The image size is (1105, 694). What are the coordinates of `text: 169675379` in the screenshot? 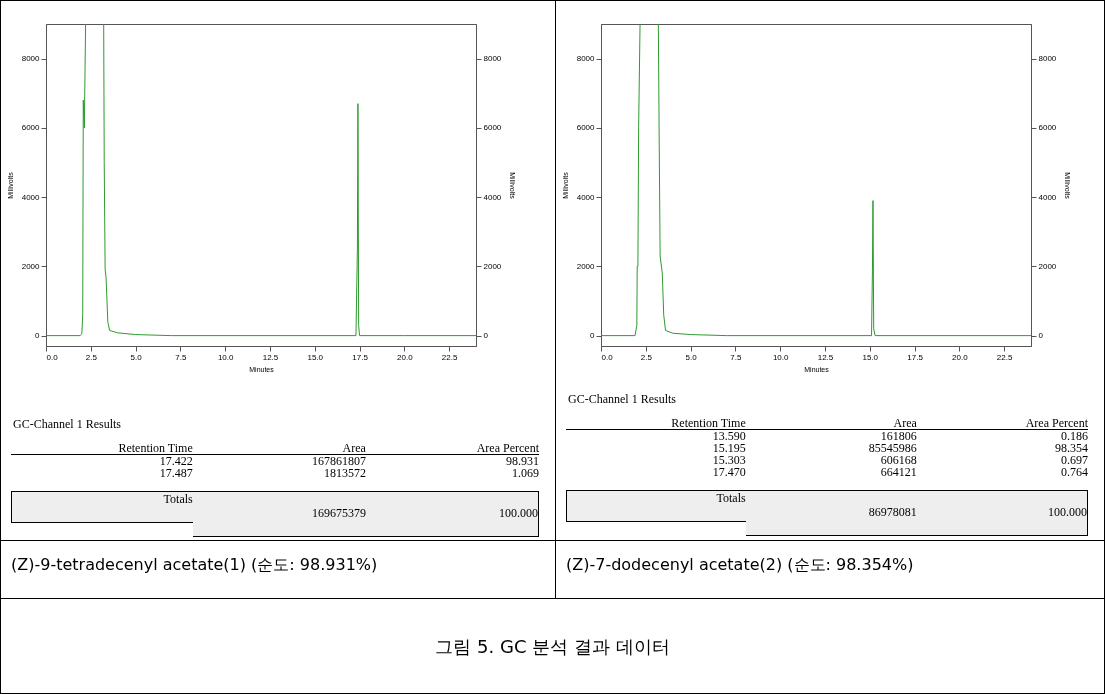 It's located at (279, 514).